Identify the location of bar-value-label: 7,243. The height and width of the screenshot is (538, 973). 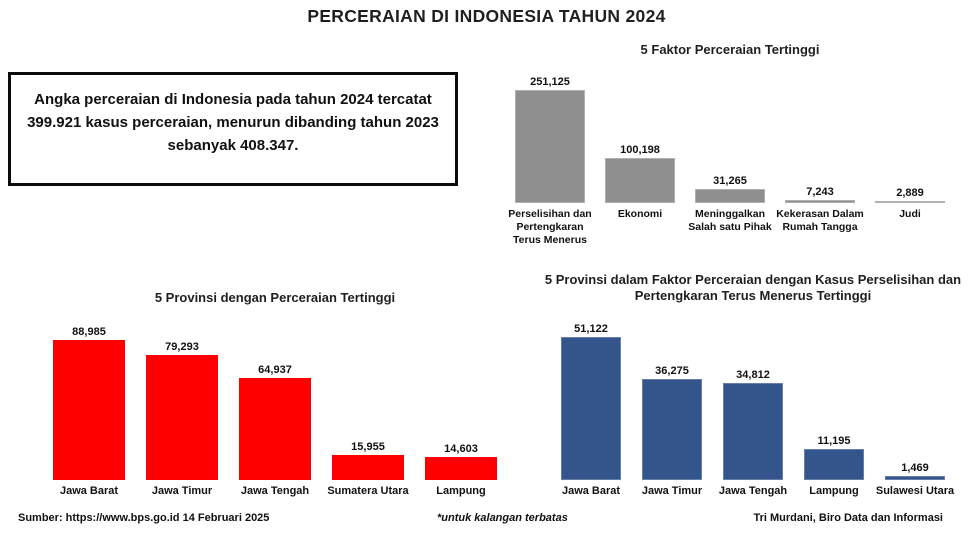
(820, 192).